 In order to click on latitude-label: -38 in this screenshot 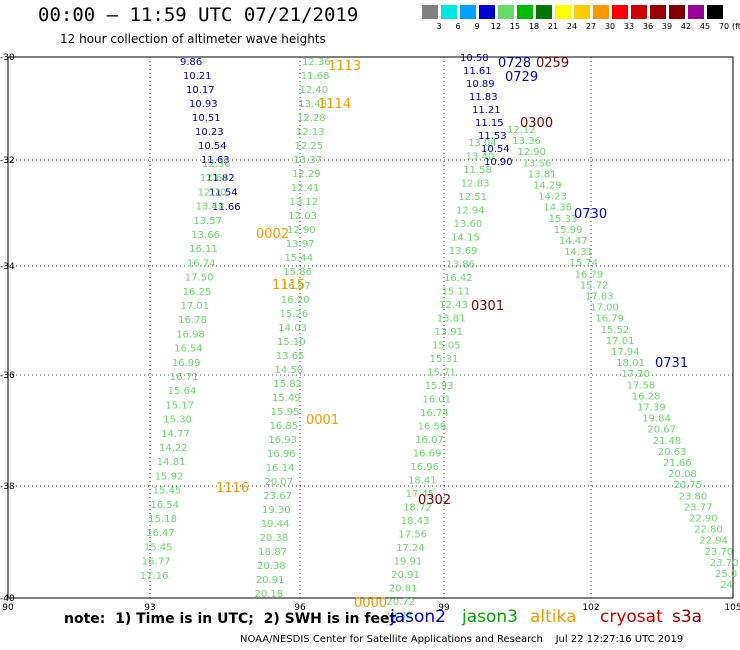, I will do `click(7, 487)`.